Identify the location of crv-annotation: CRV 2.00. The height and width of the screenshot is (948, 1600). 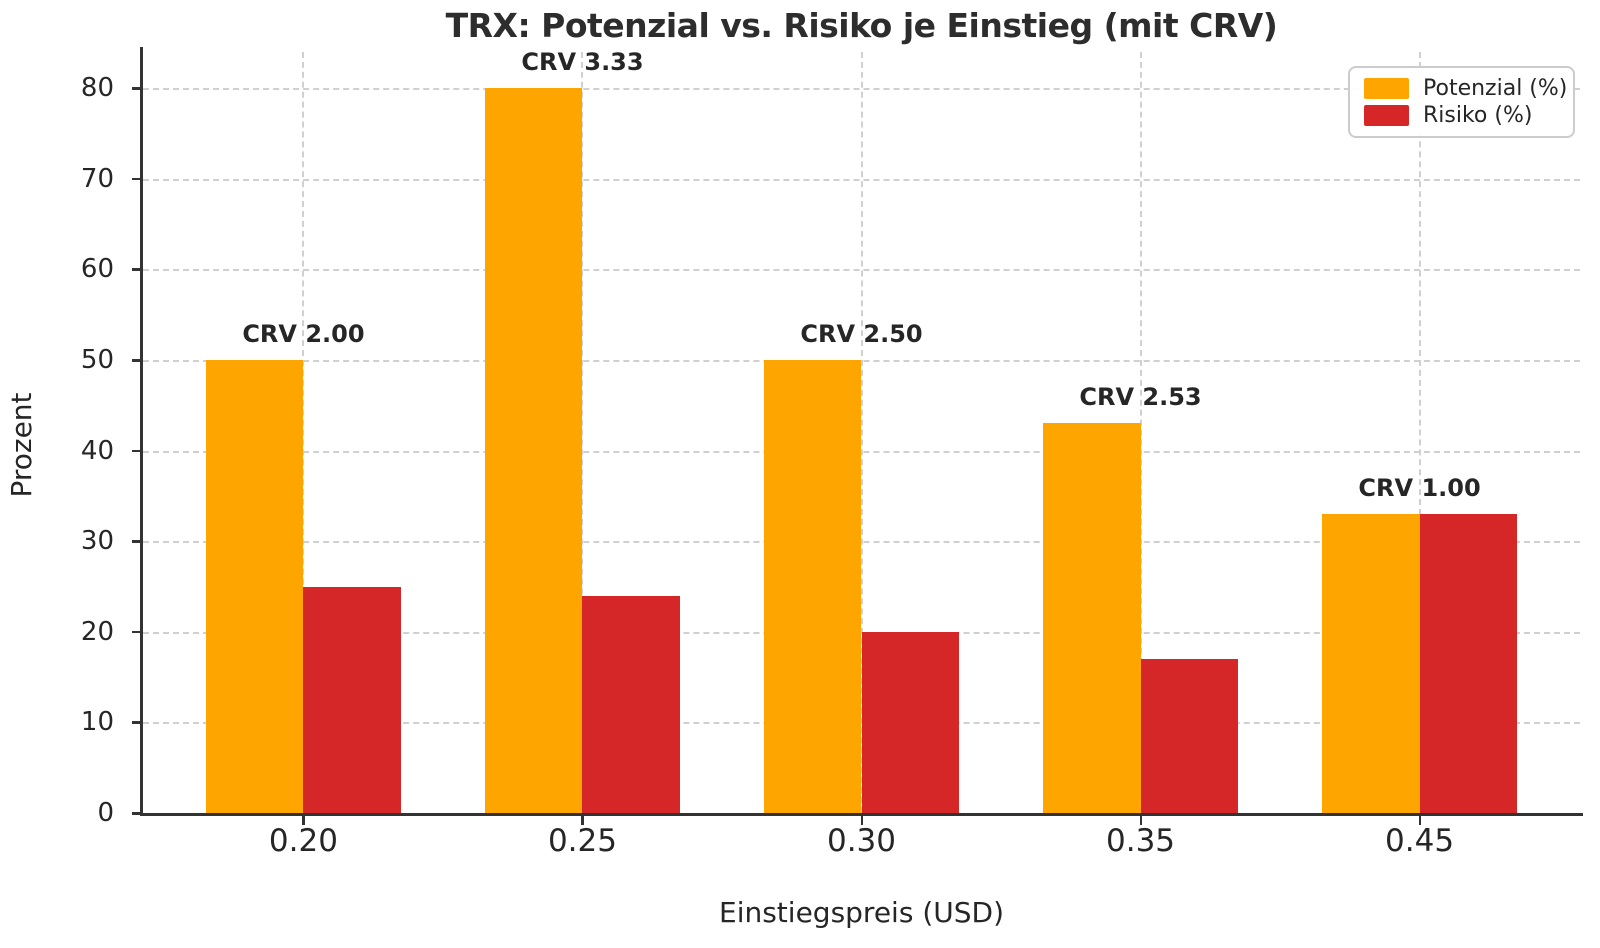
(303, 334).